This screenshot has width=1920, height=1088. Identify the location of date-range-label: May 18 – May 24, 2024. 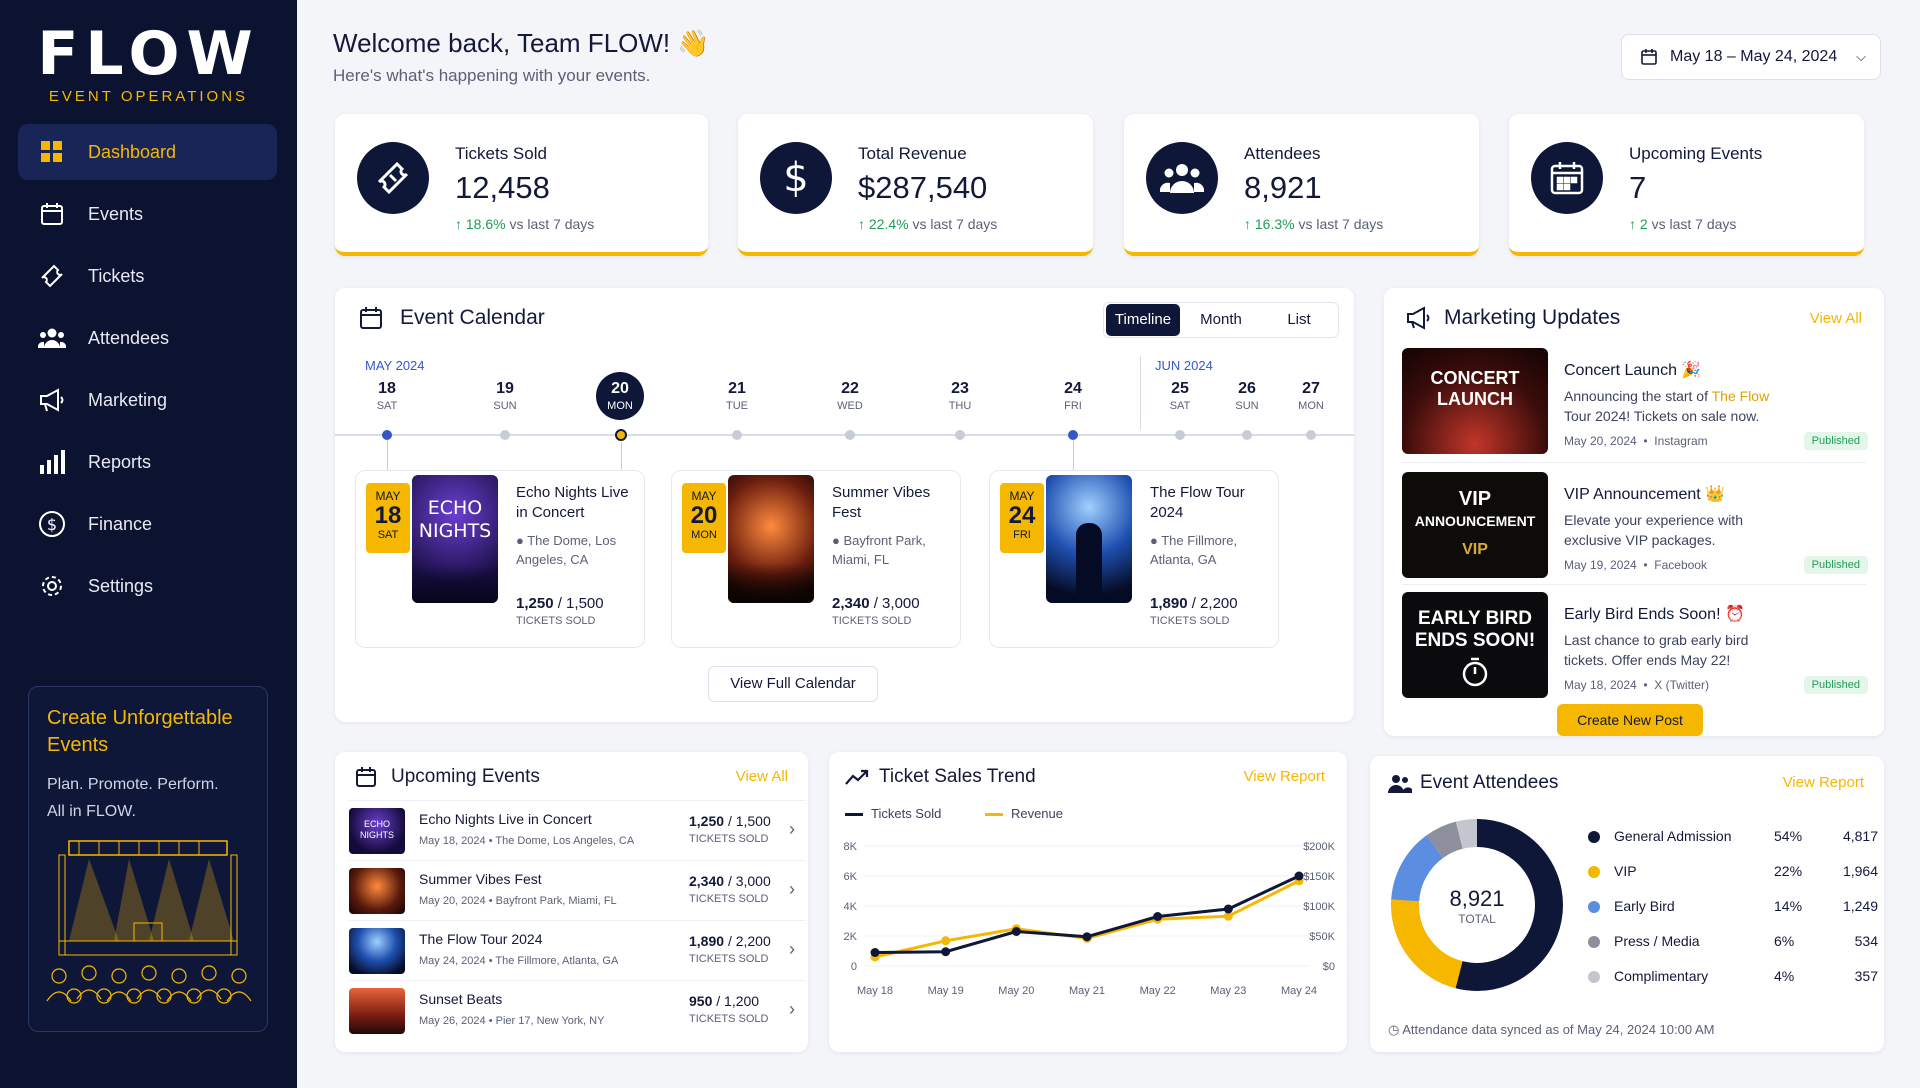
(1754, 56).